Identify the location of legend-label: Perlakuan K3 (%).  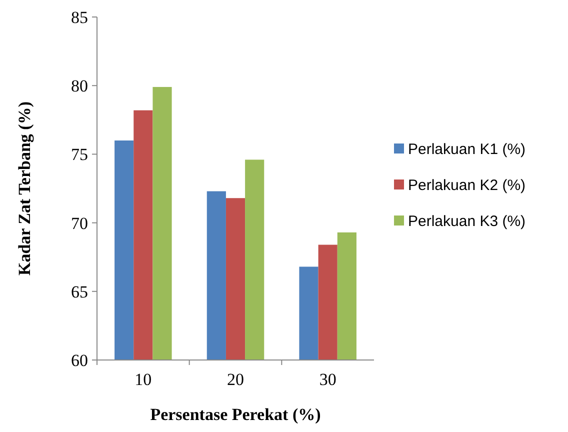
(467, 221).